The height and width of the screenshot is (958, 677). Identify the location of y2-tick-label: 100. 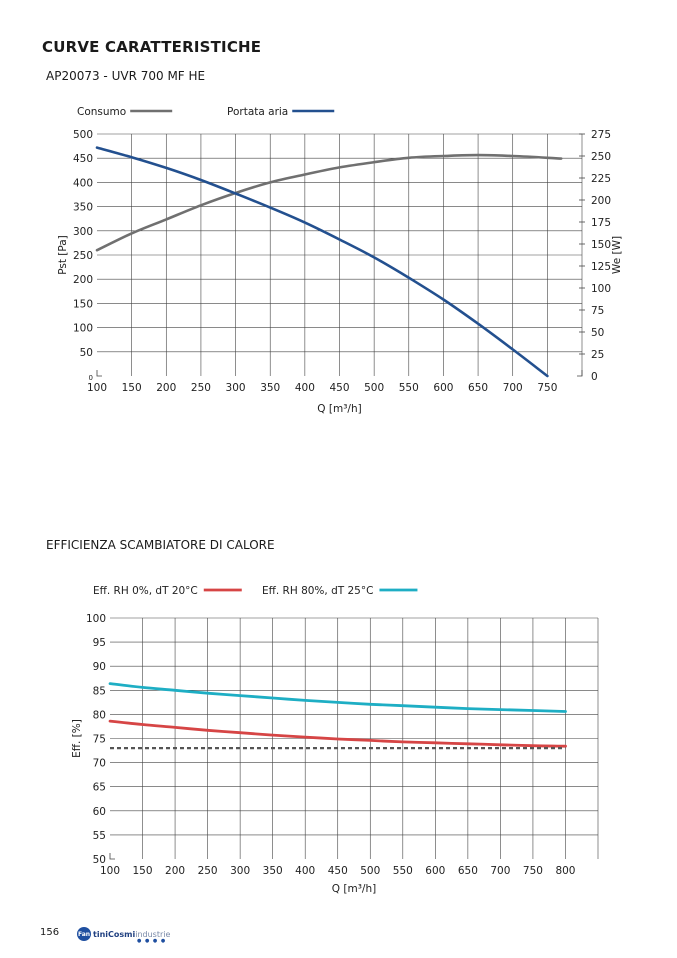
(601, 289).